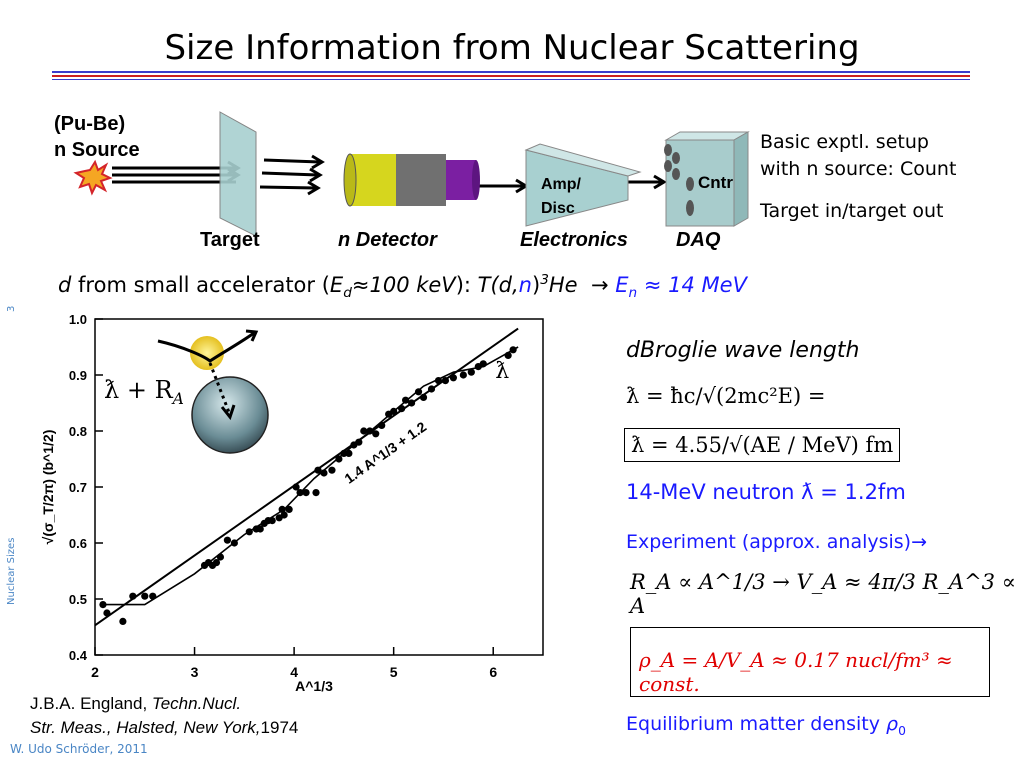 The height and width of the screenshot is (768, 1024). What do you see at coordinates (892, 724) in the screenshot?
I see `rho-symbol: ρ` at bounding box center [892, 724].